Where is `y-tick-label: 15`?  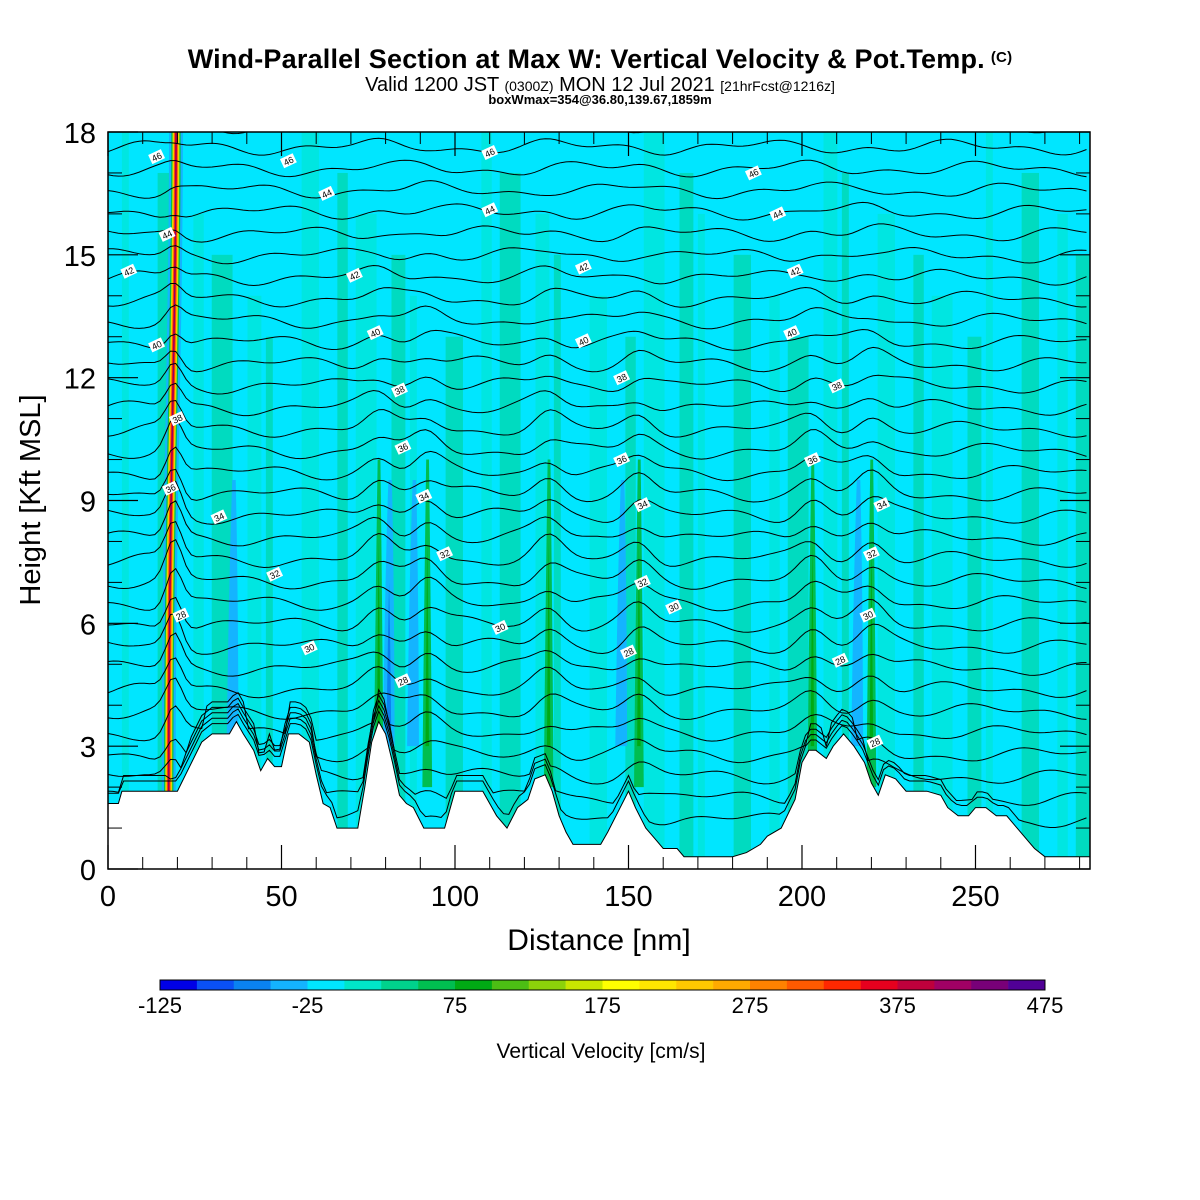
y-tick-label: 15 is located at coordinates (80, 257).